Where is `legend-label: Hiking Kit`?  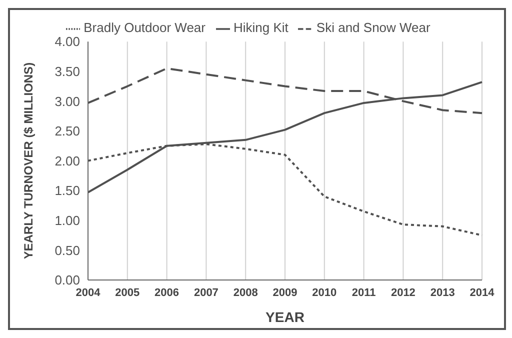 legend-label: Hiking Kit is located at coordinates (261, 27).